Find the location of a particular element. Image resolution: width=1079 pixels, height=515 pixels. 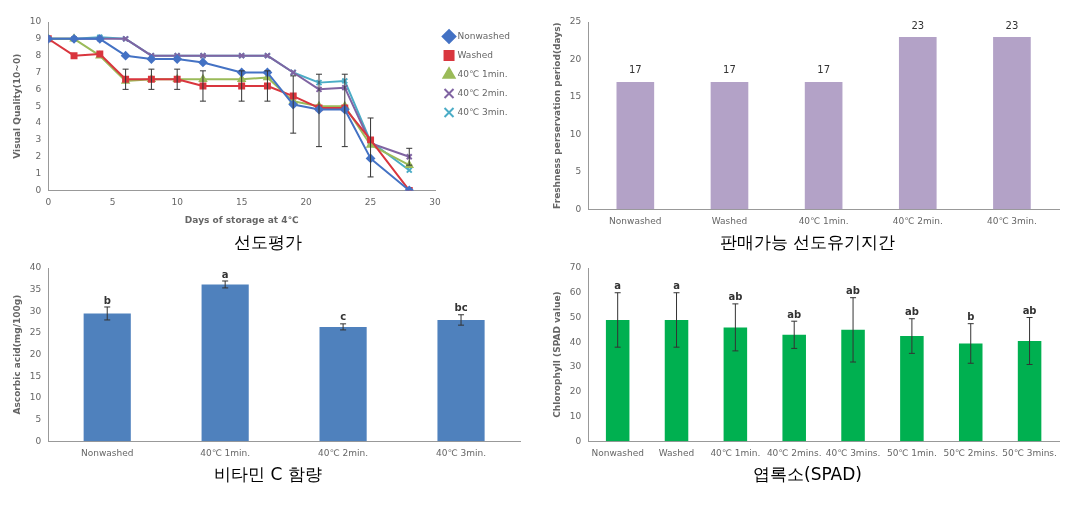

y-tick-label: 35 is located at coordinates (35, 288).